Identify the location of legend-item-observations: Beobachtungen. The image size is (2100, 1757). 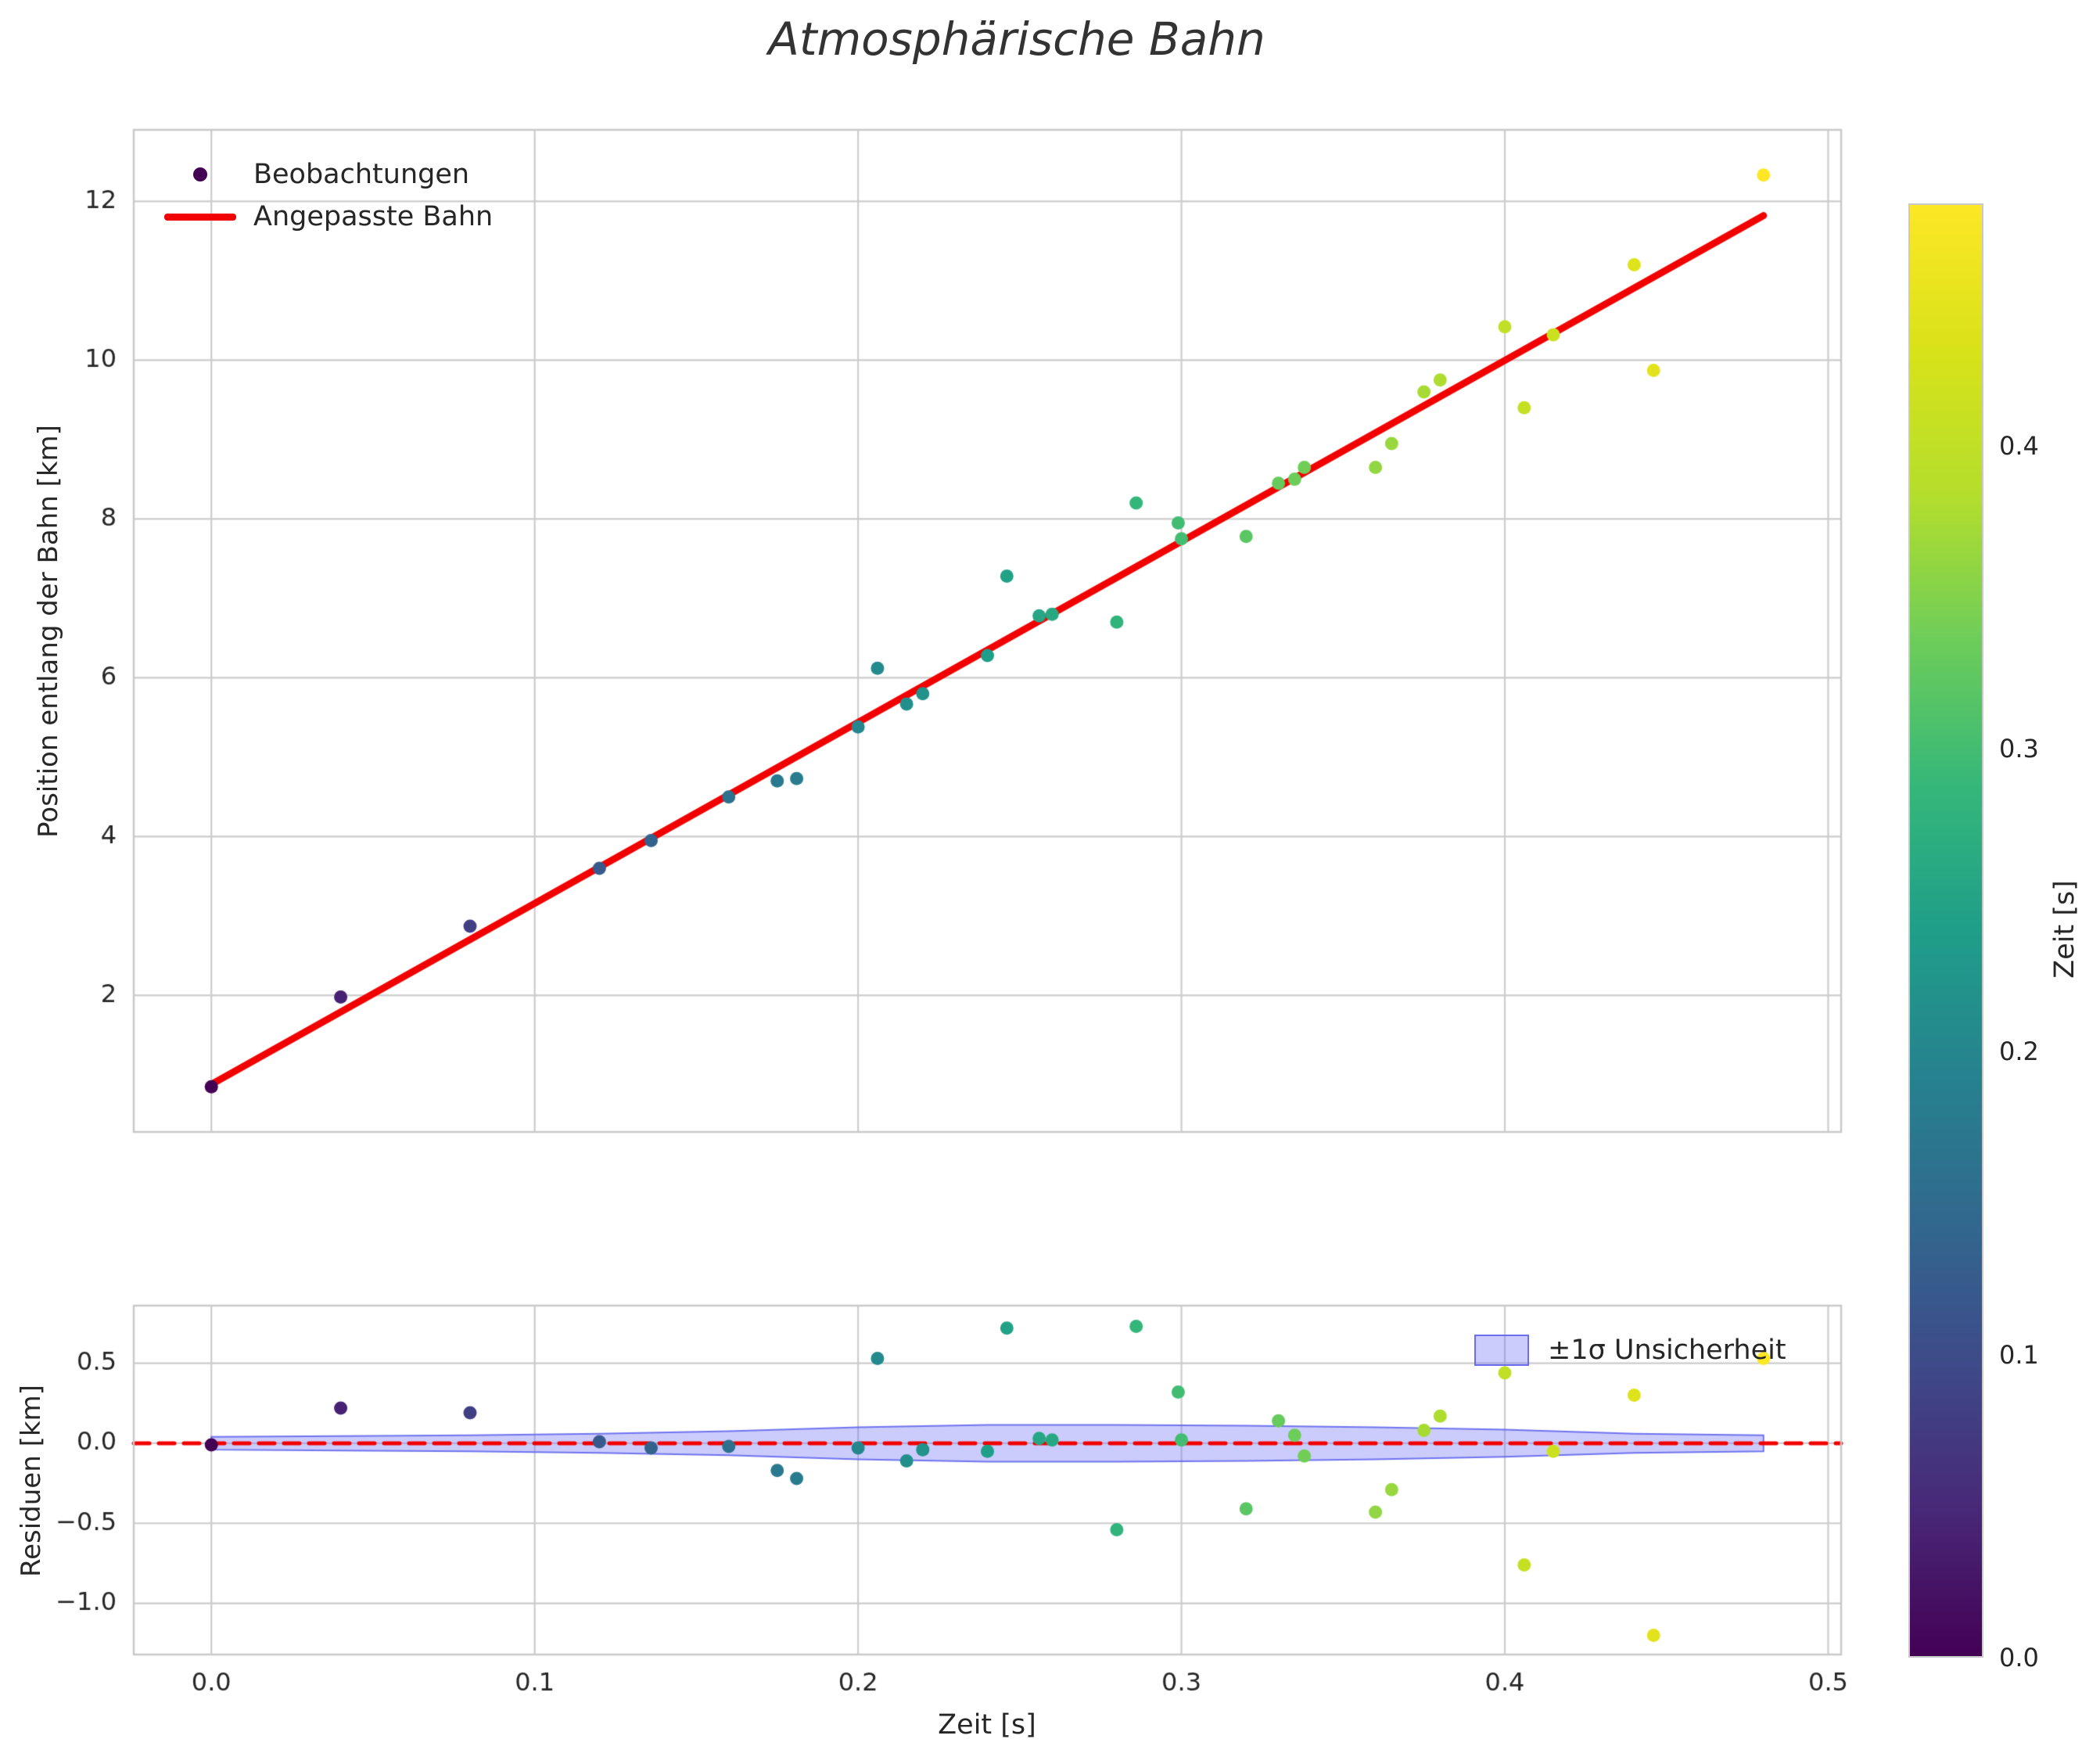
(328, 175).